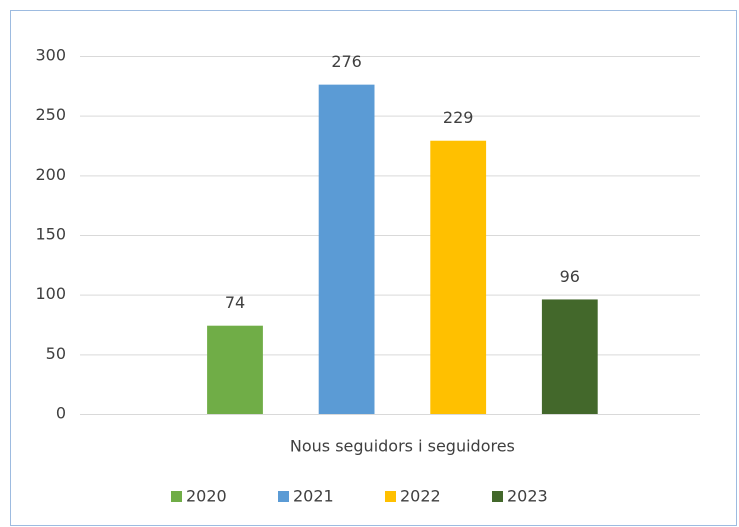 The image size is (739, 527). What do you see at coordinates (313, 496) in the screenshot?
I see `legend-label: 2021` at bounding box center [313, 496].